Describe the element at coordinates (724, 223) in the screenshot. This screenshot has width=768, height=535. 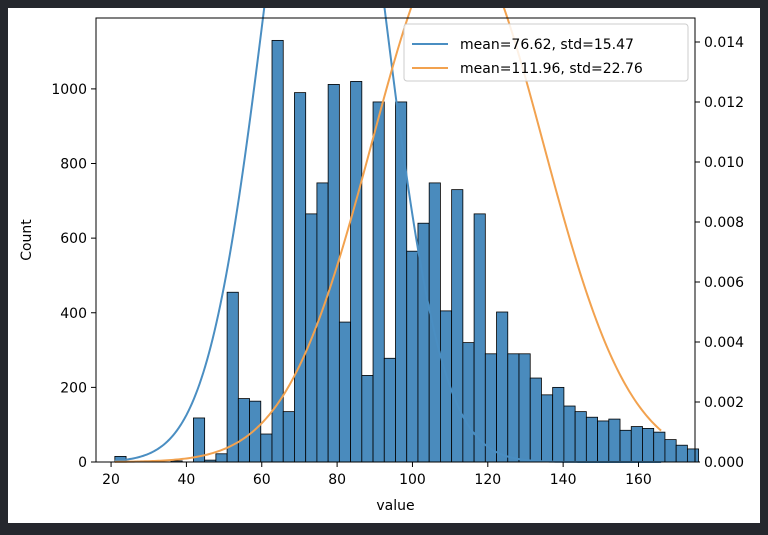
I see `y2-tick-label: 0.008` at that location.